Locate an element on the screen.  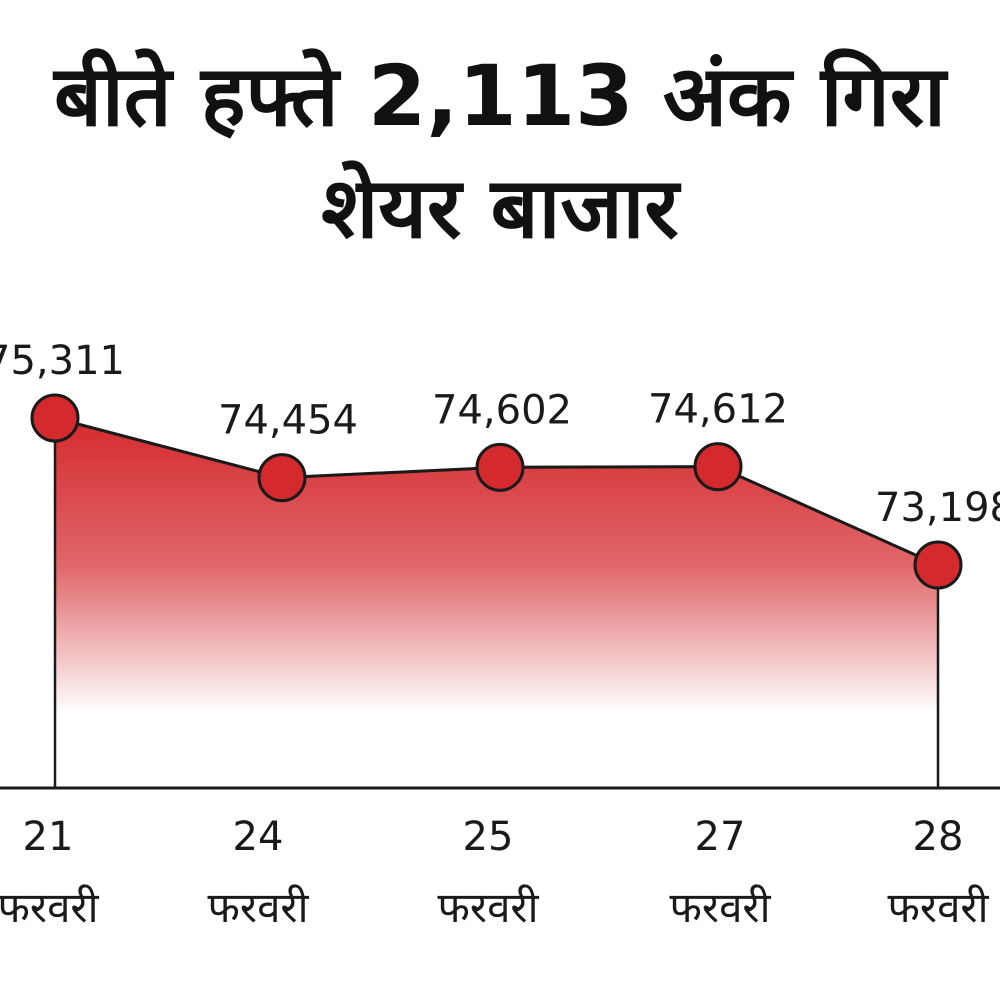
data-label: 74,612 is located at coordinates (718, 410).